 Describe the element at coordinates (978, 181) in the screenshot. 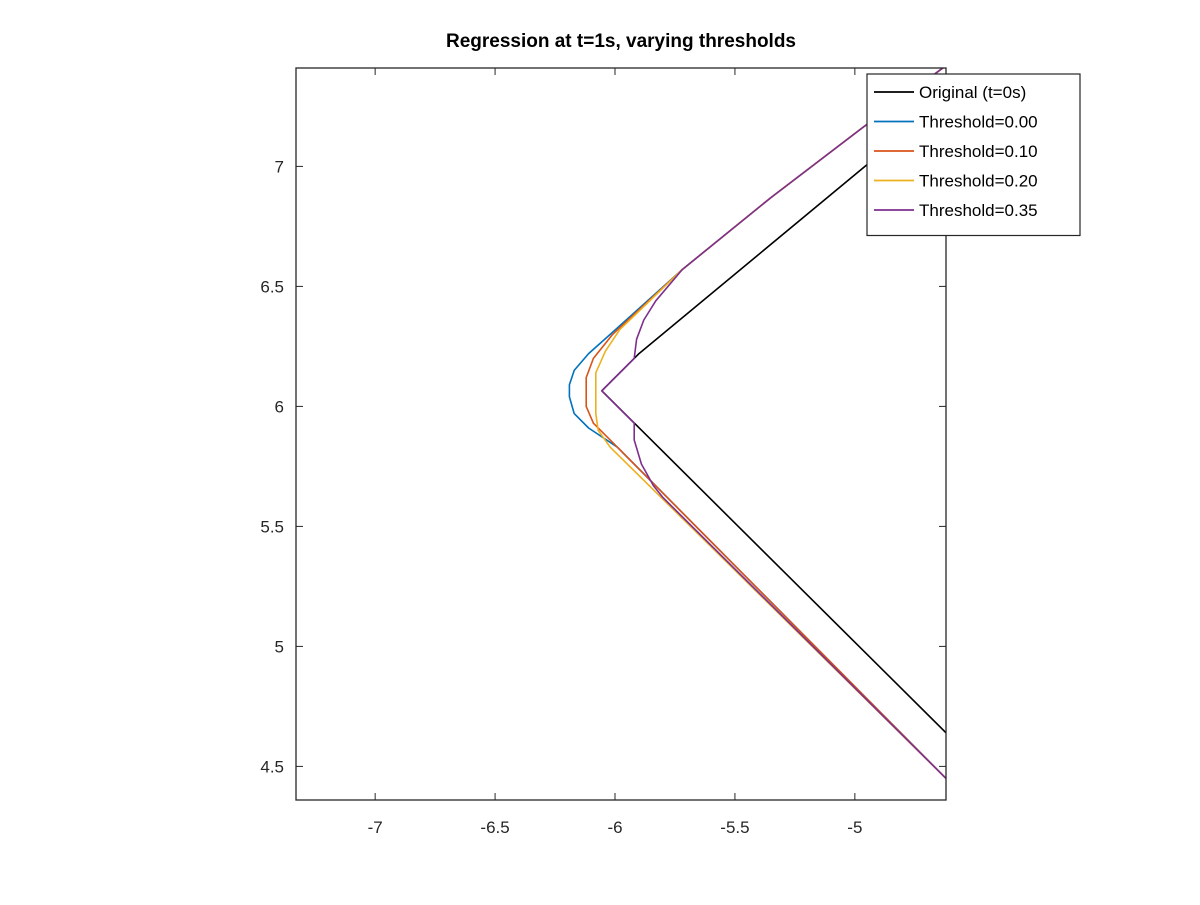

I see `legend-label: Threshold=0.20` at that location.